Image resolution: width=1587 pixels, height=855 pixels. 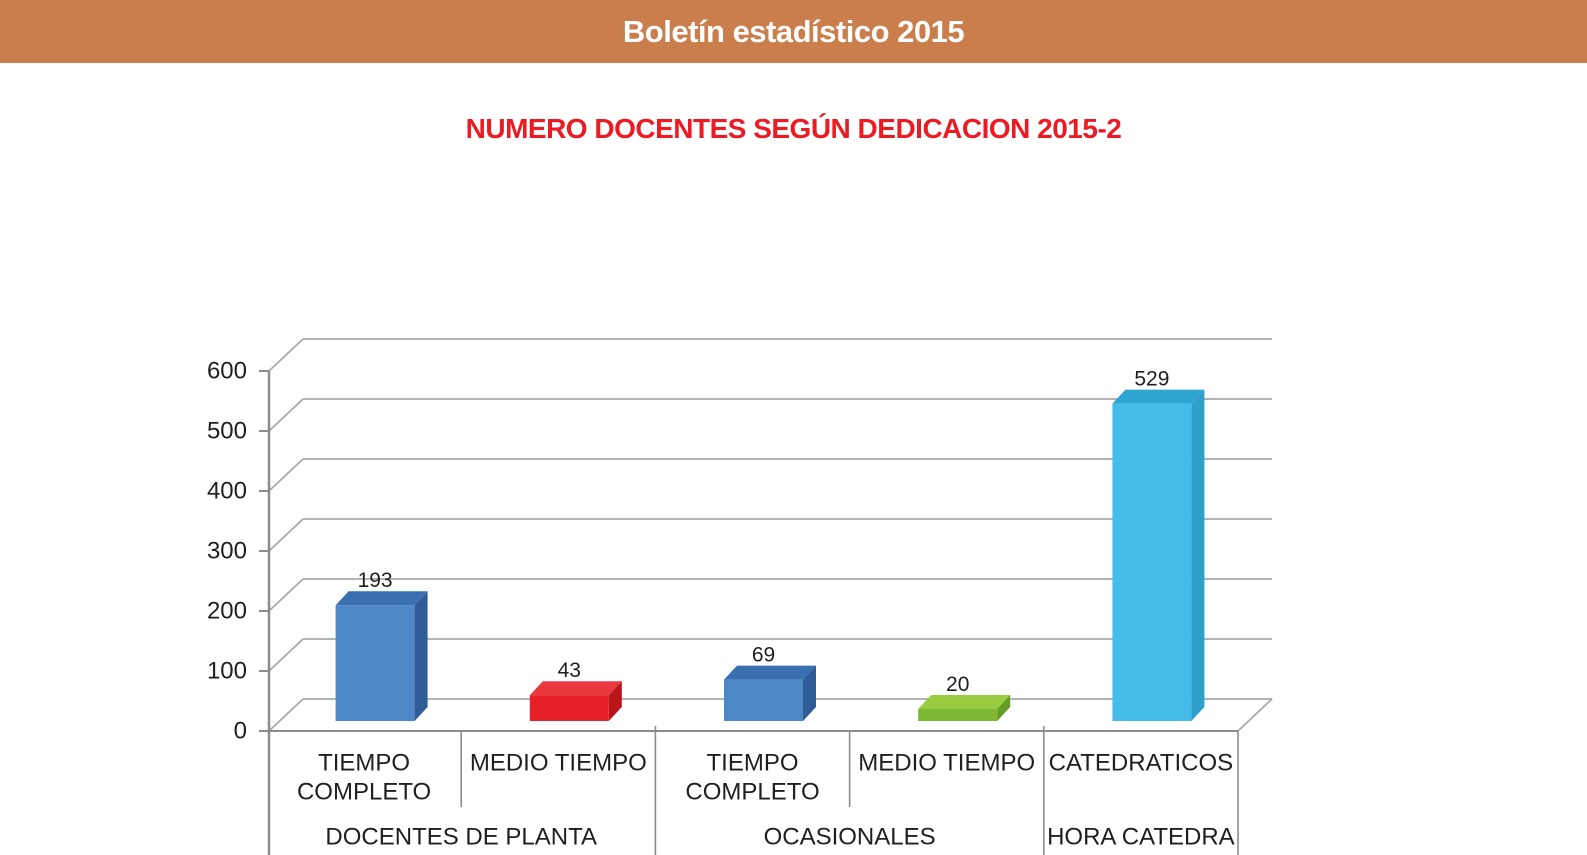 What do you see at coordinates (227, 551) in the screenshot?
I see `y-tick-label-300: 300` at bounding box center [227, 551].